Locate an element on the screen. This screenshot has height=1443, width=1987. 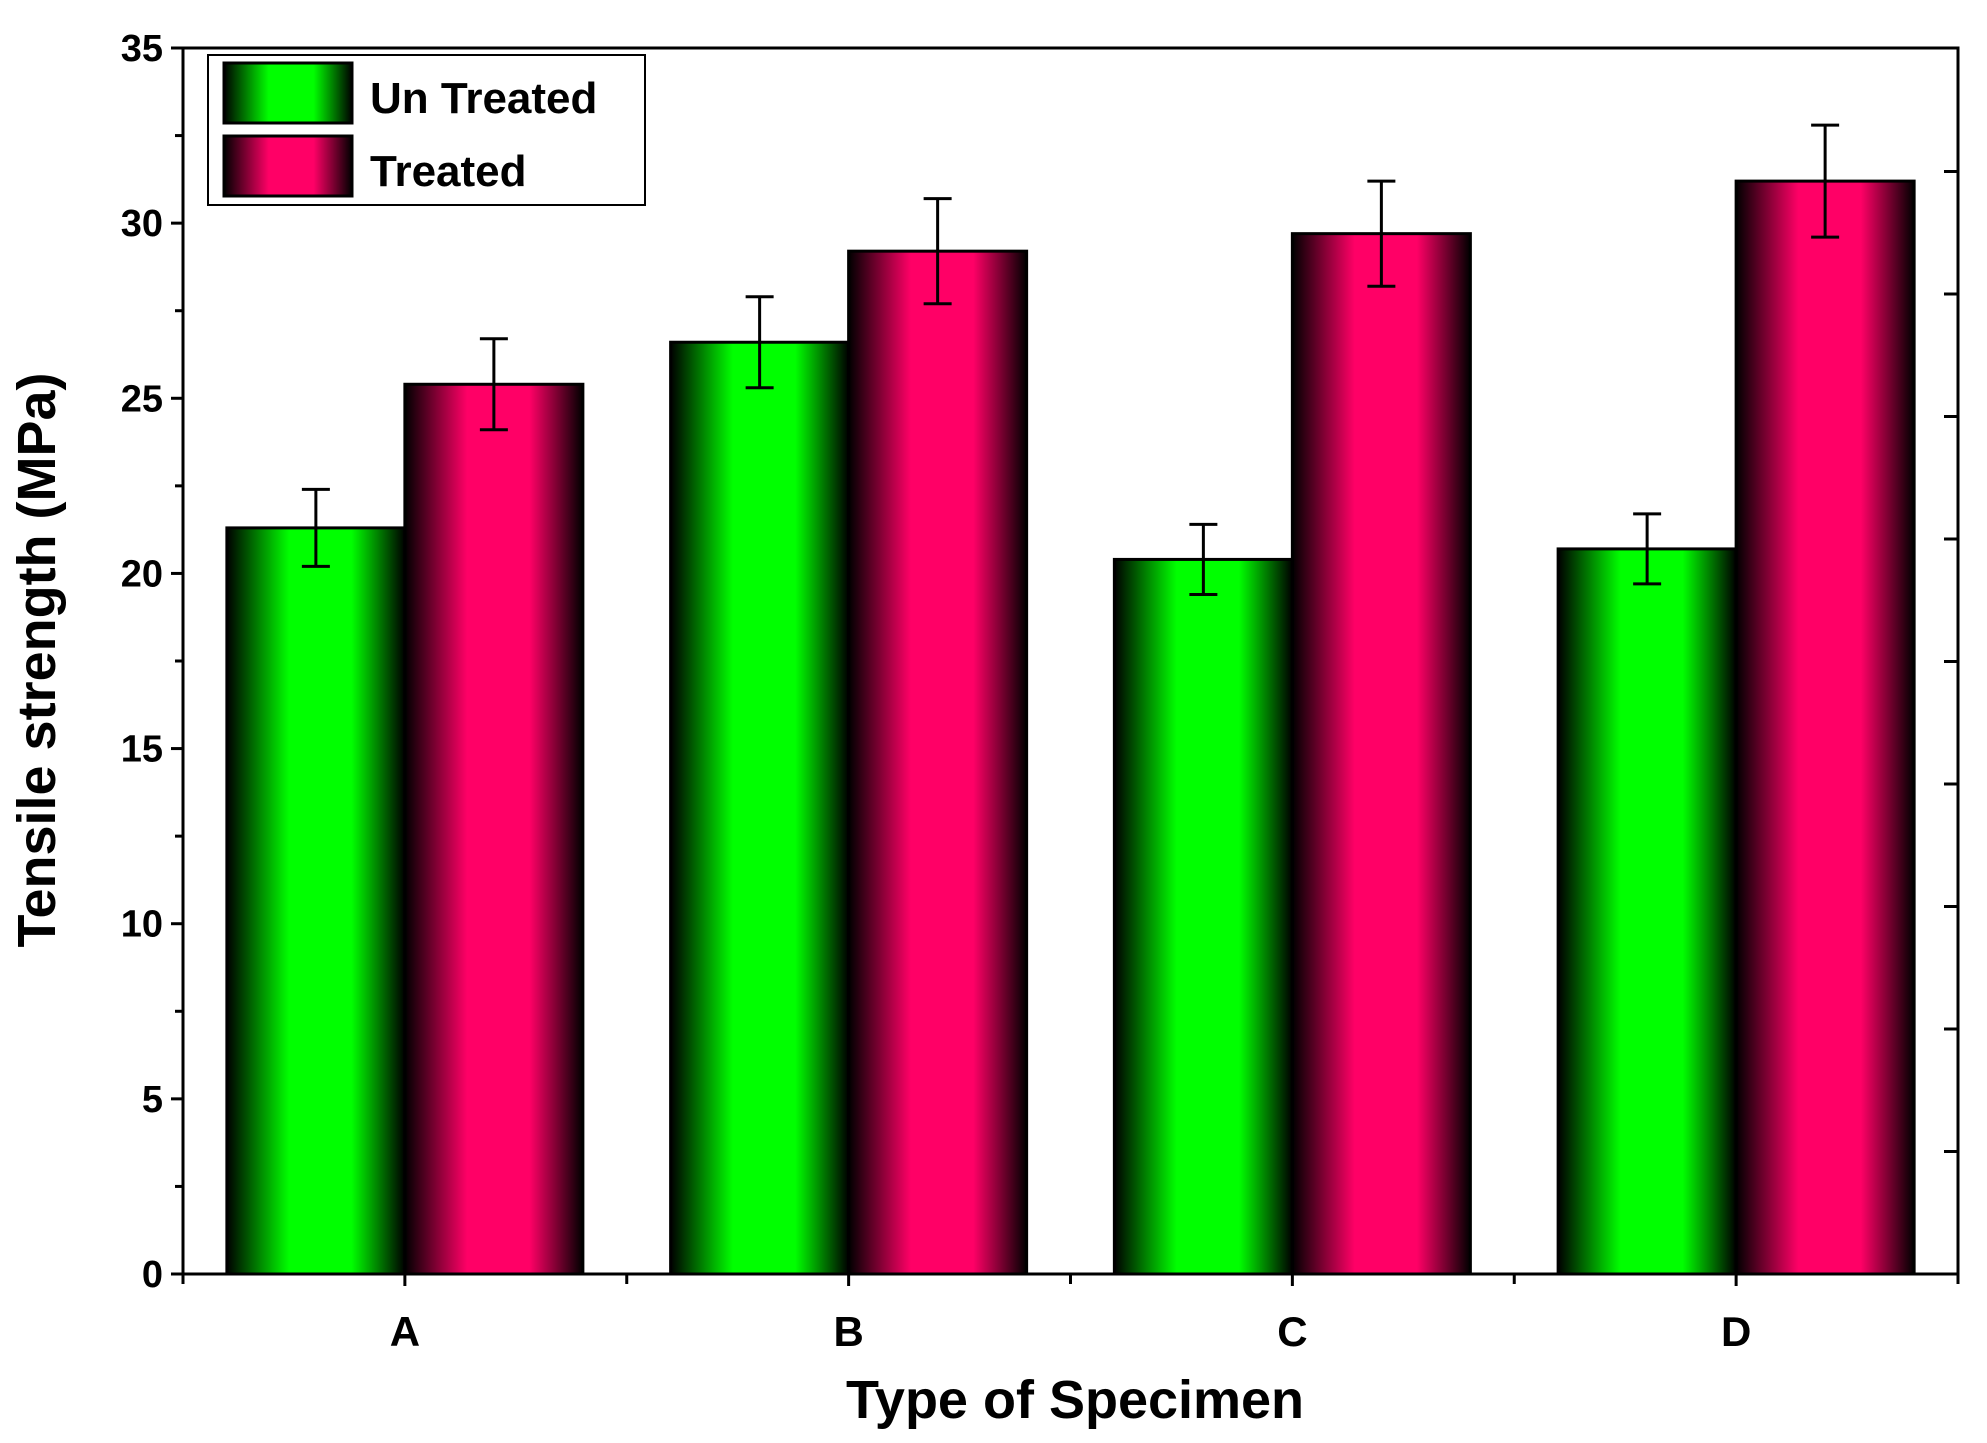
x-tick-label-b: B is located at coordinates (848, 1331).